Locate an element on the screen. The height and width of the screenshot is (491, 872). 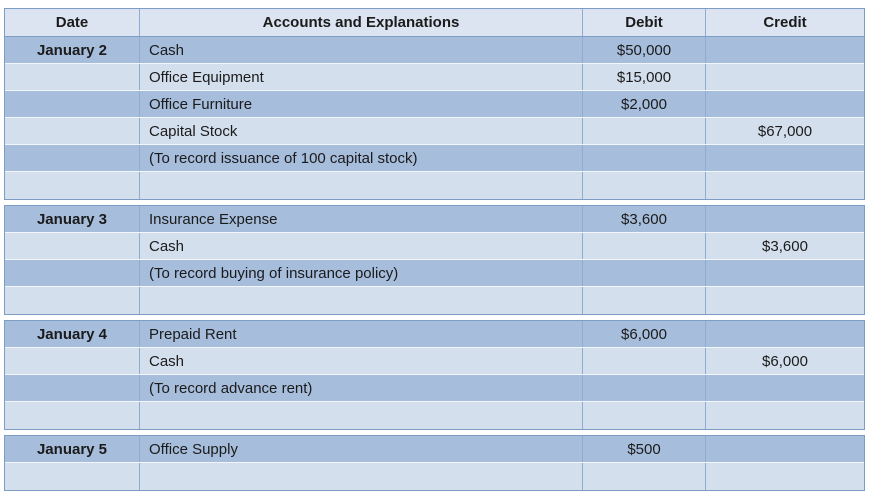
journal-row: January 2 Cash $50,000 is located at coordinates (434, 50).